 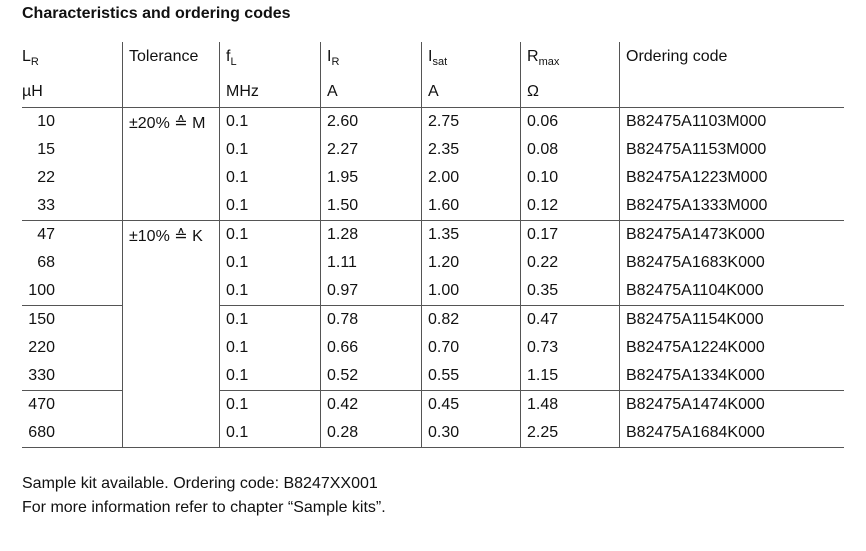 What do you see at coordinates (570, 376) in the screenshot?
I see `cell: 1.15` at bounding box center [570, 376].